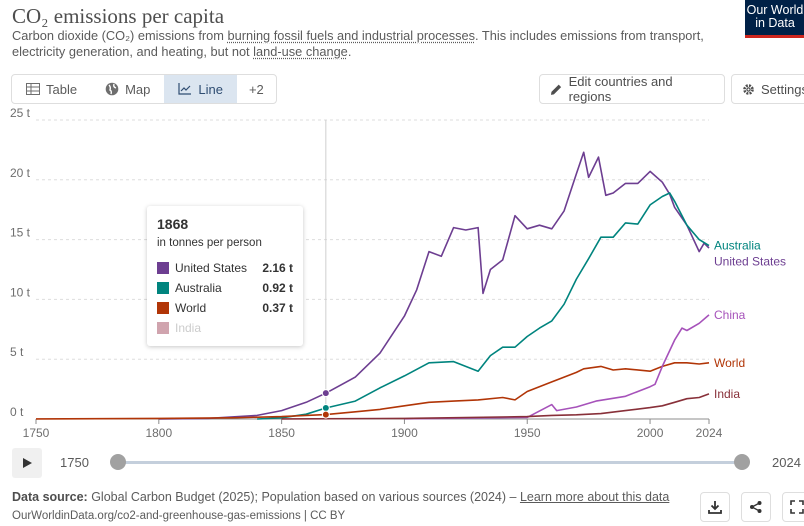 The width and height of the screenshot is (804, 526). Describe the element at coordinates (118, 462) in the screenshot. I see `timeline-start-handle` at that location.